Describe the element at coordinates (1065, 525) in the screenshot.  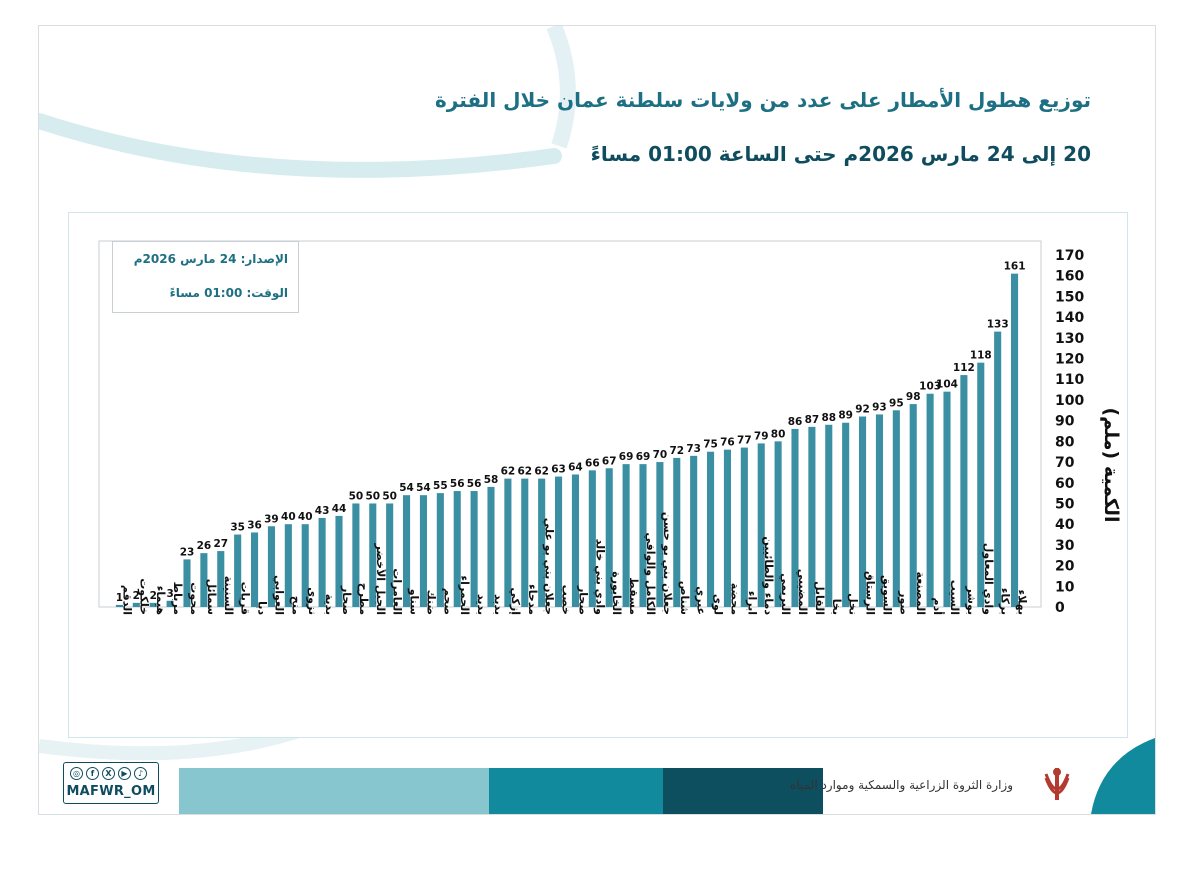
I see `y-tick-label: 40` at that location.